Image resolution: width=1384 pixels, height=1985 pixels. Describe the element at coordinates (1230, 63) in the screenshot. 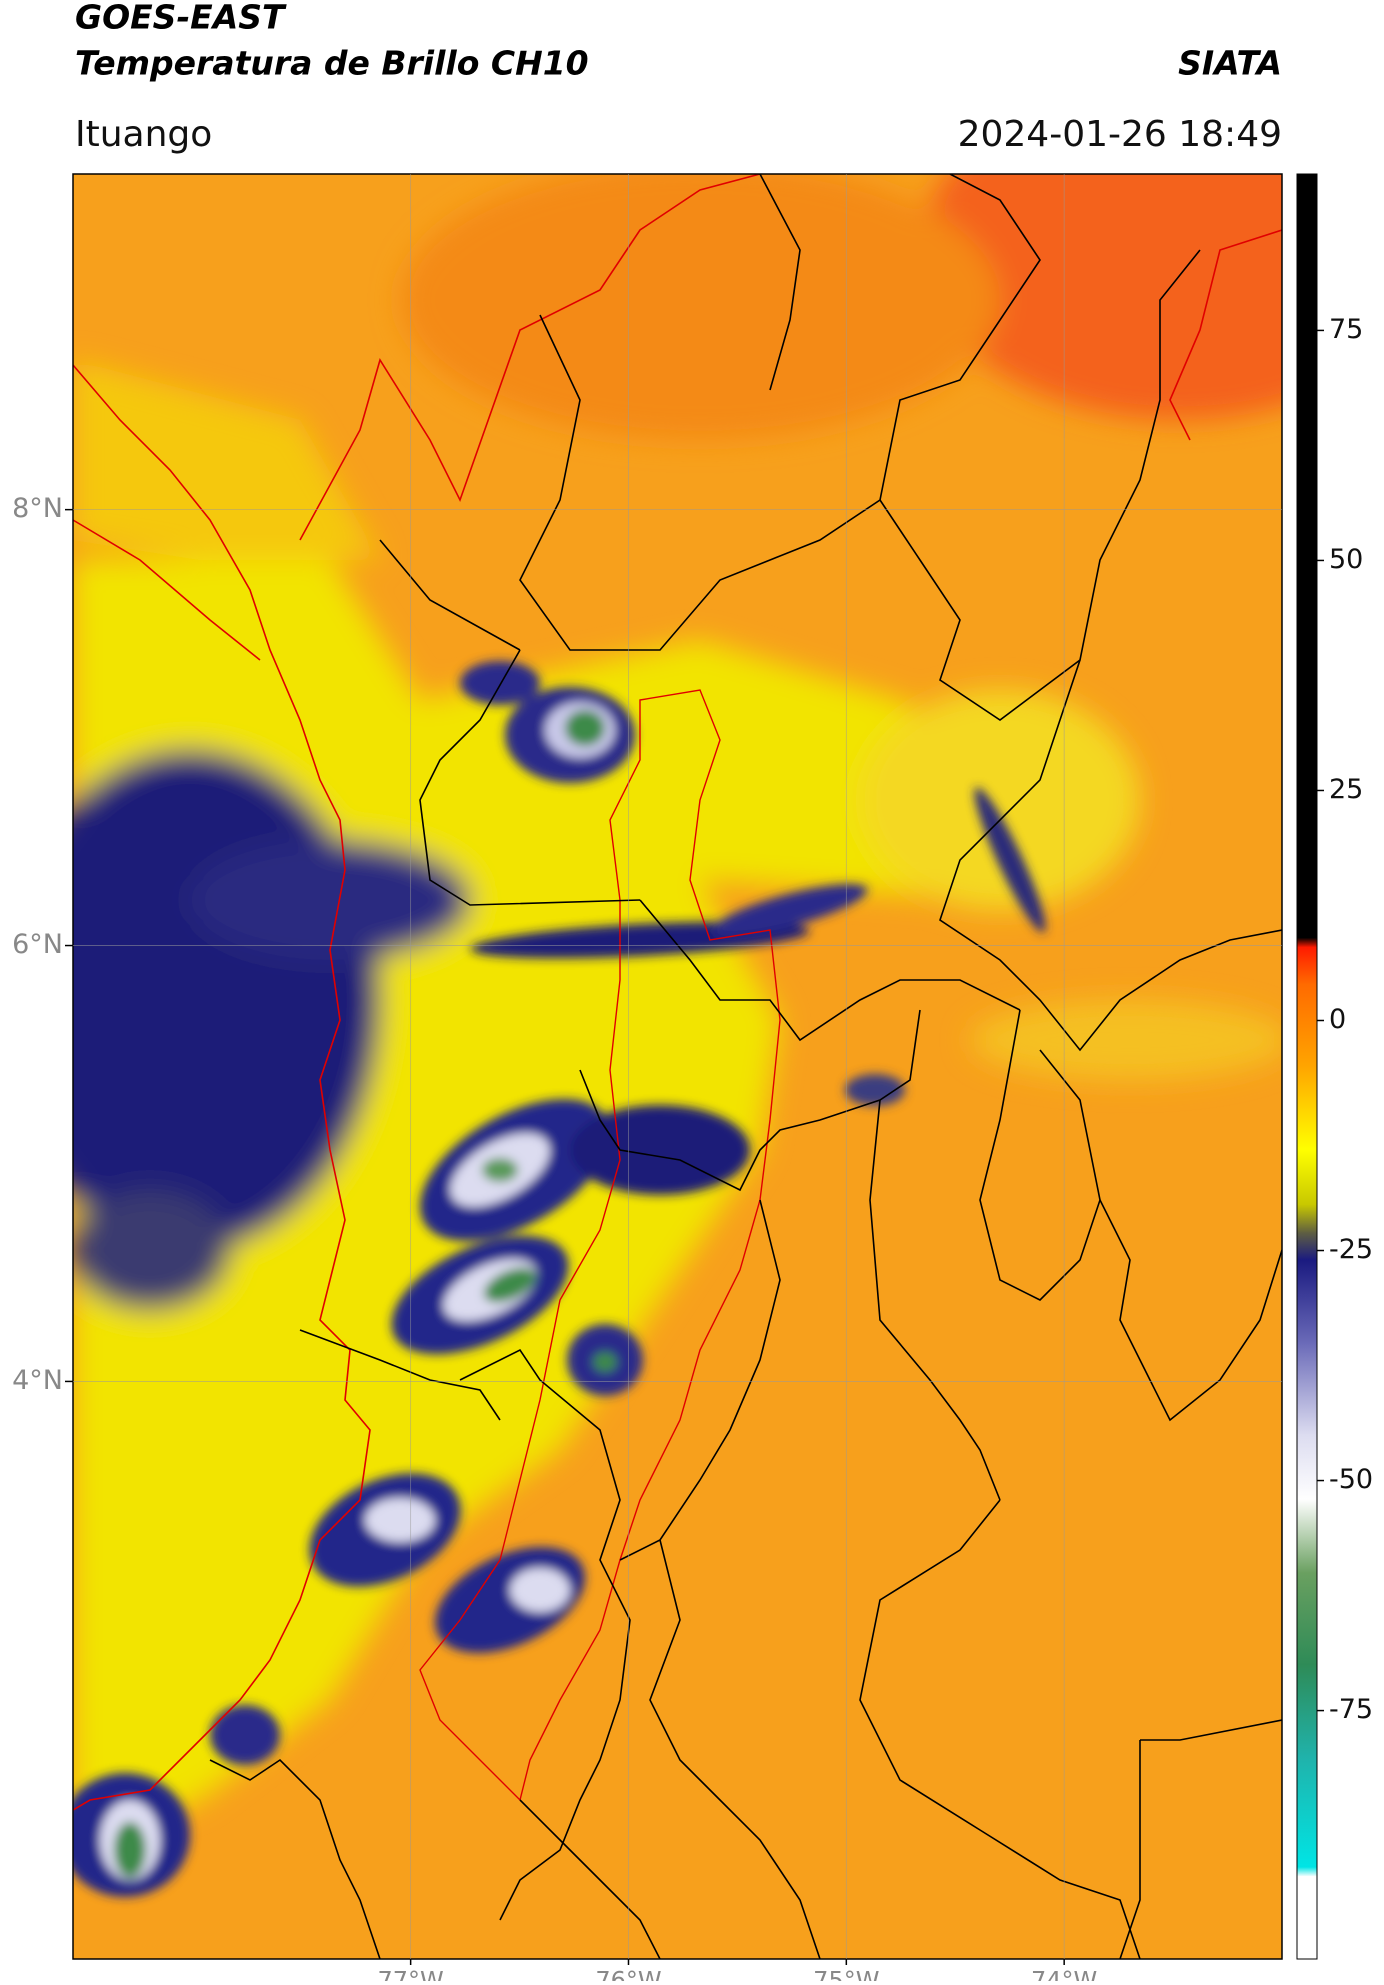

I see `source: SIATA` at that location.